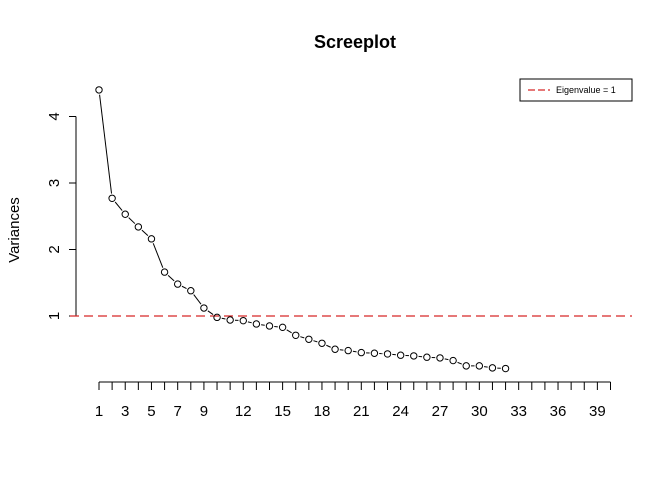 The image size is (672, 480). I want to click on legend-box, so click(576, 90).